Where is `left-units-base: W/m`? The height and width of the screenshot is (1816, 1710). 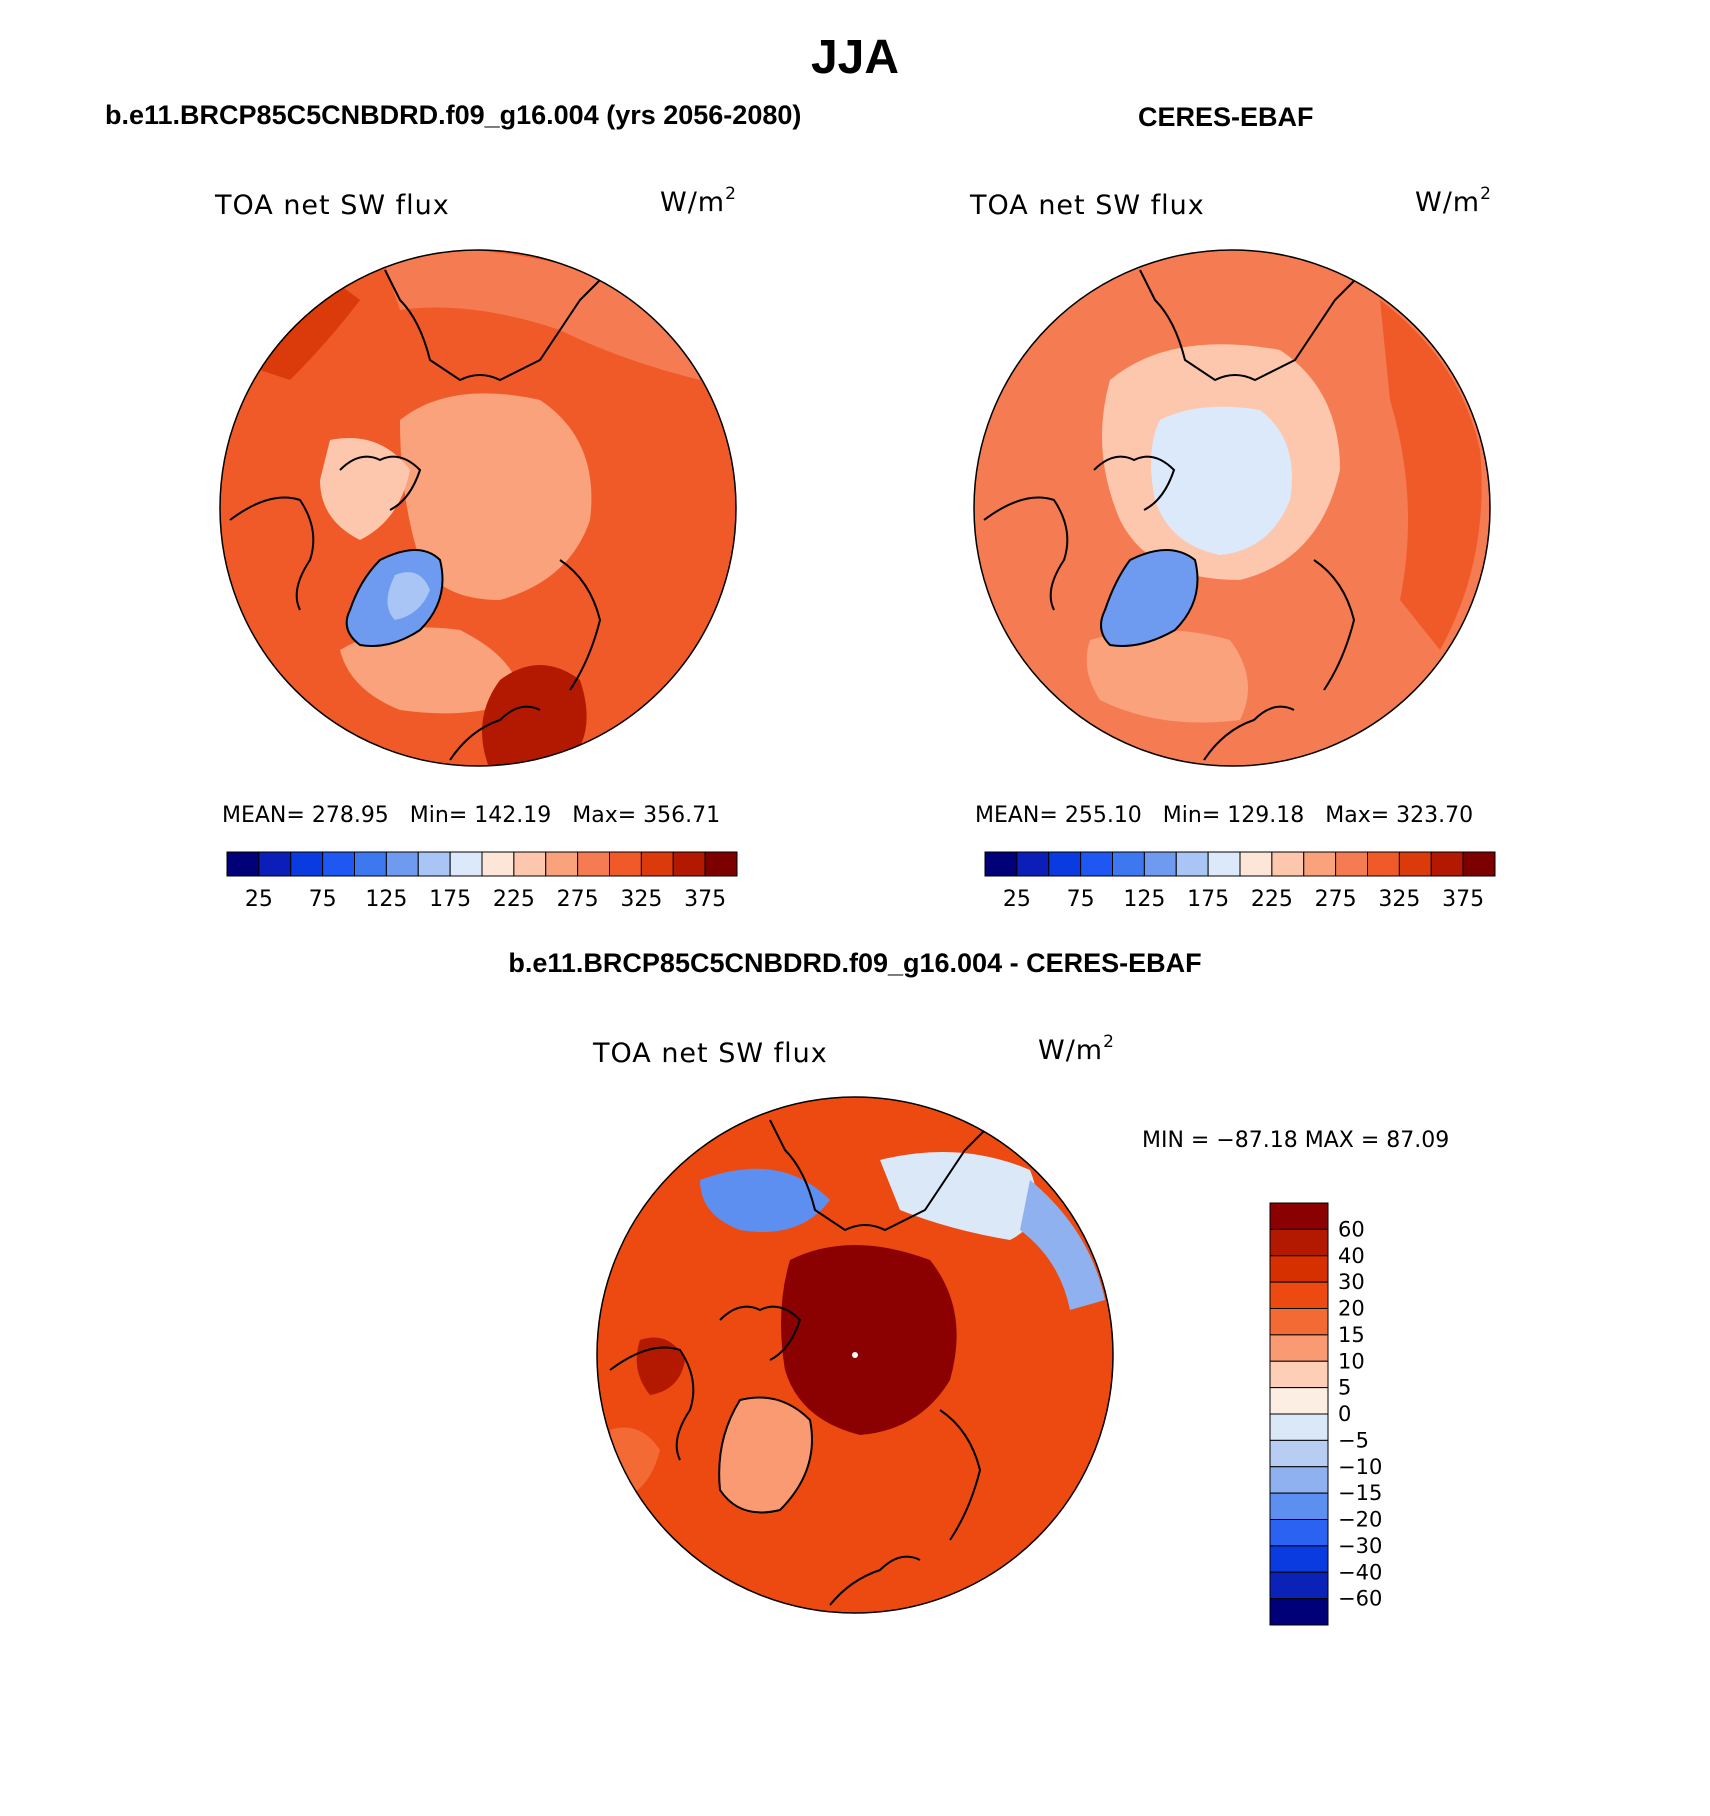
left-units-base: W/m is located at coordinates (693, 202).